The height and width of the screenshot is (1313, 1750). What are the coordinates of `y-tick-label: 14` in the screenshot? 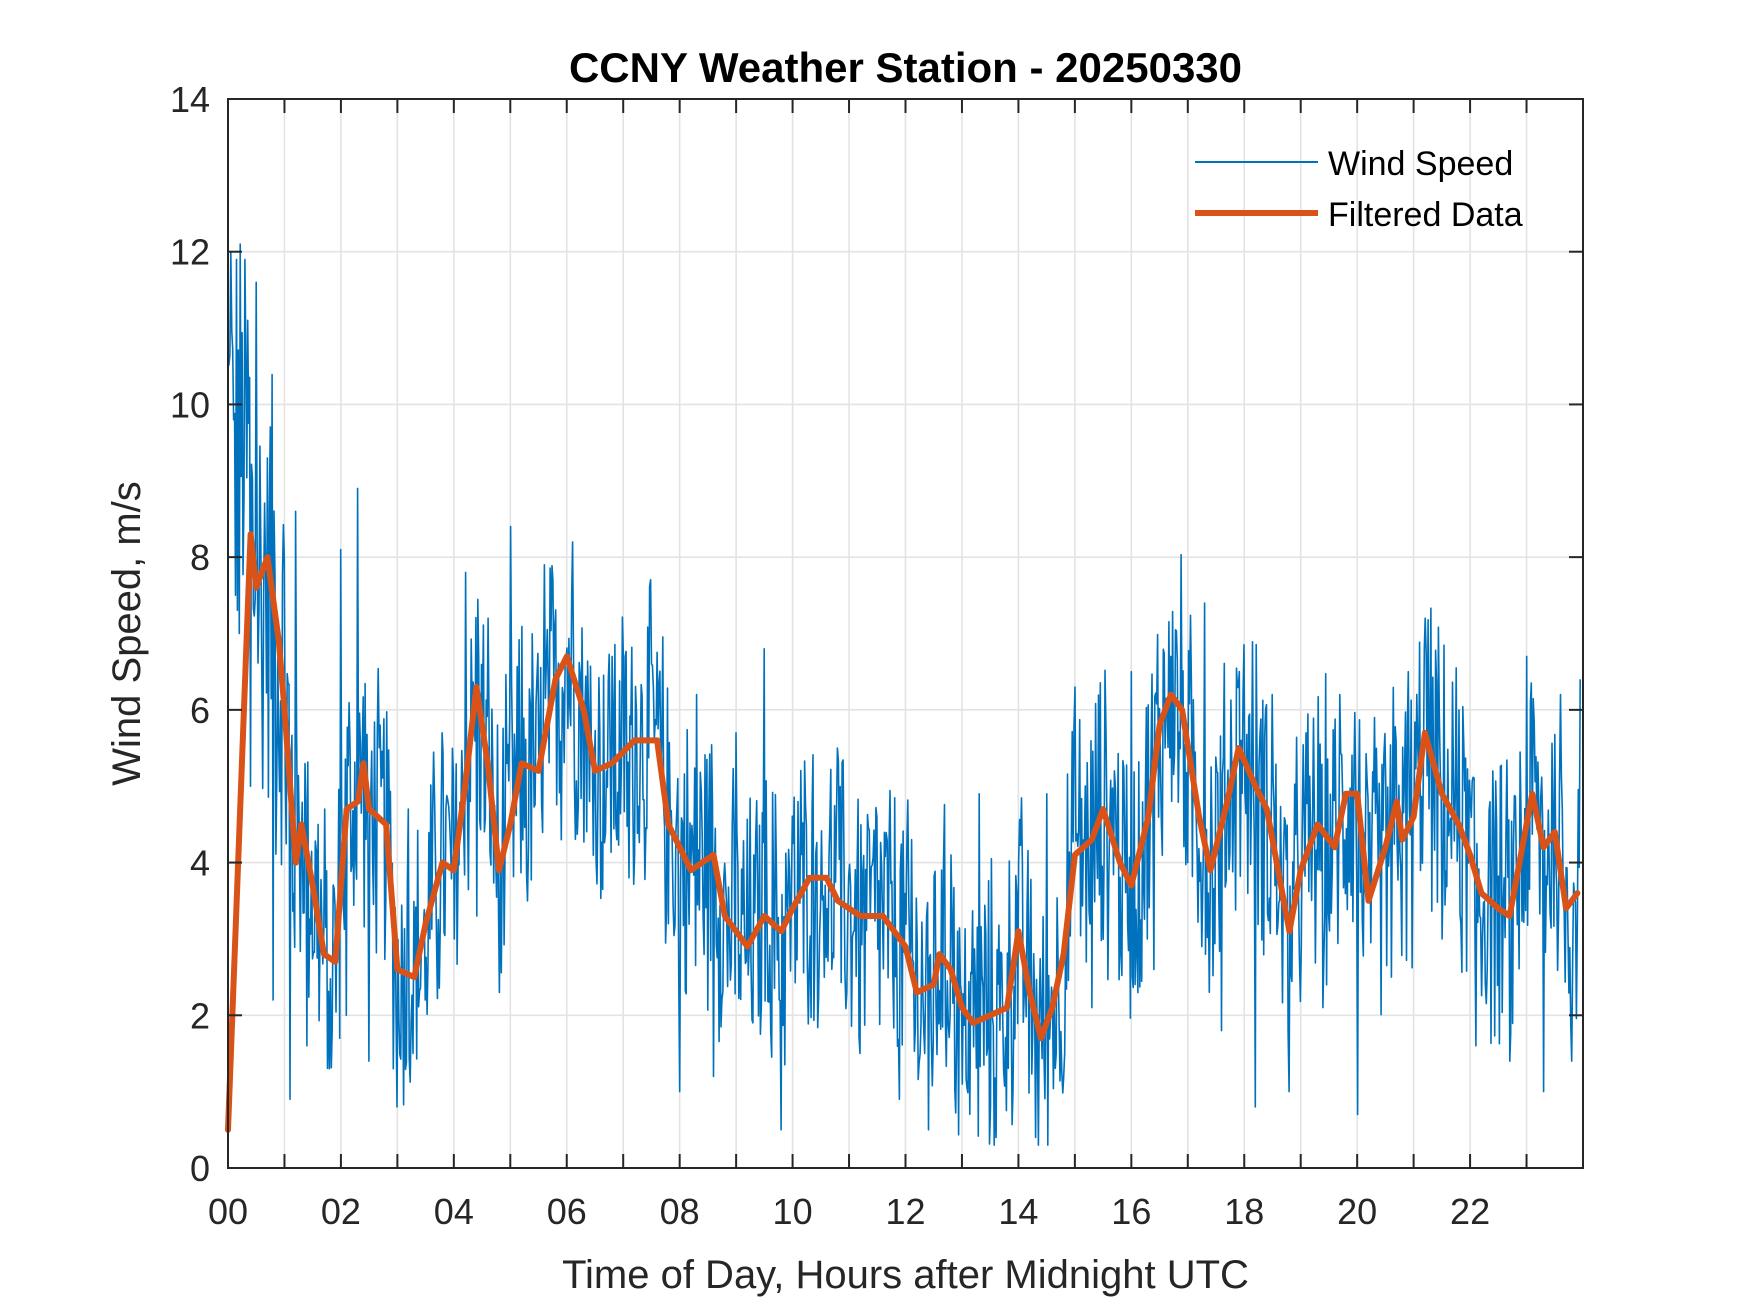 It's located at (190, 99).